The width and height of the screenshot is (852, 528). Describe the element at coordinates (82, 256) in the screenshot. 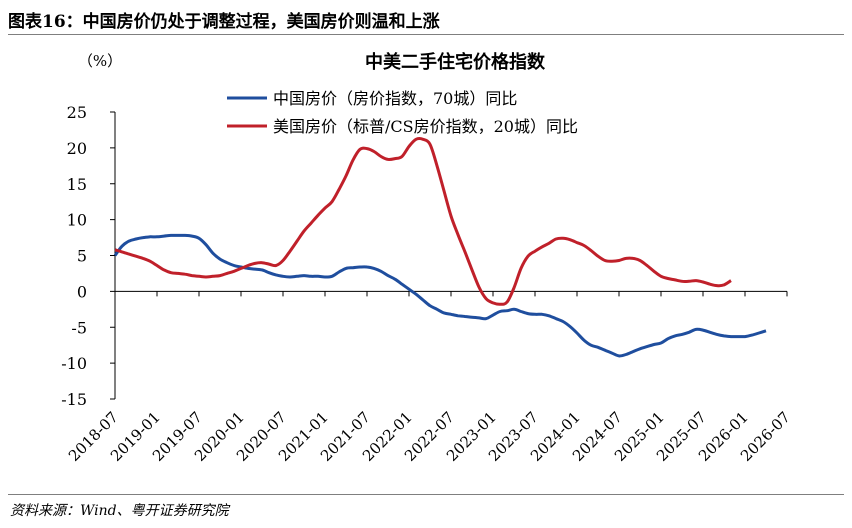

I see `y-tick-label: 5` at that location.